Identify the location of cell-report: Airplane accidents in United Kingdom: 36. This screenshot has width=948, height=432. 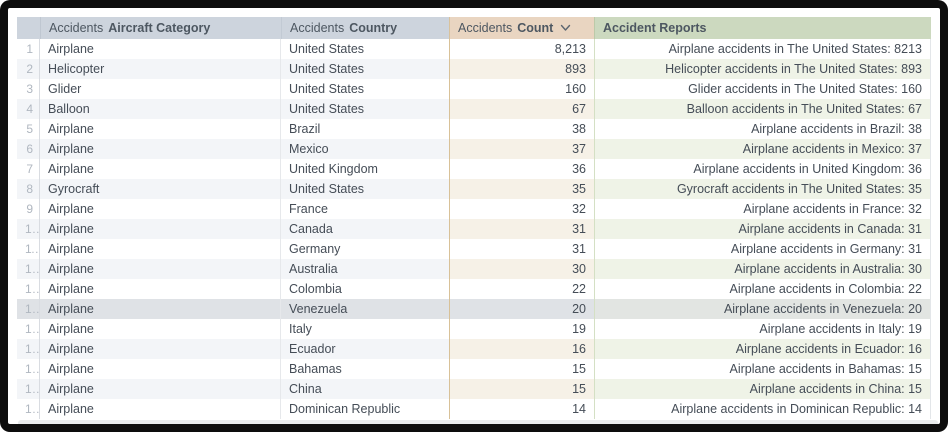
(762, 169).